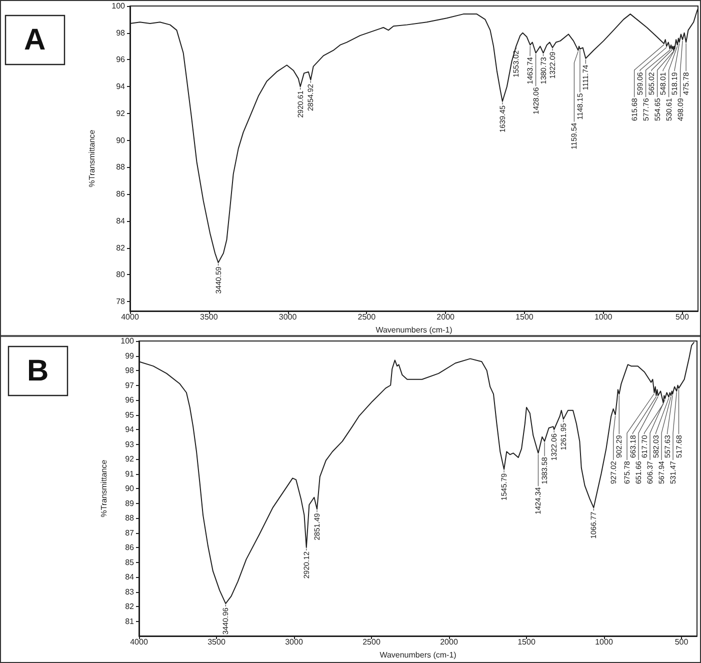 Image resolution: width=701 pixels, height=663 pixels. I want to click on y-tick-label: 97, so click(130, 385).